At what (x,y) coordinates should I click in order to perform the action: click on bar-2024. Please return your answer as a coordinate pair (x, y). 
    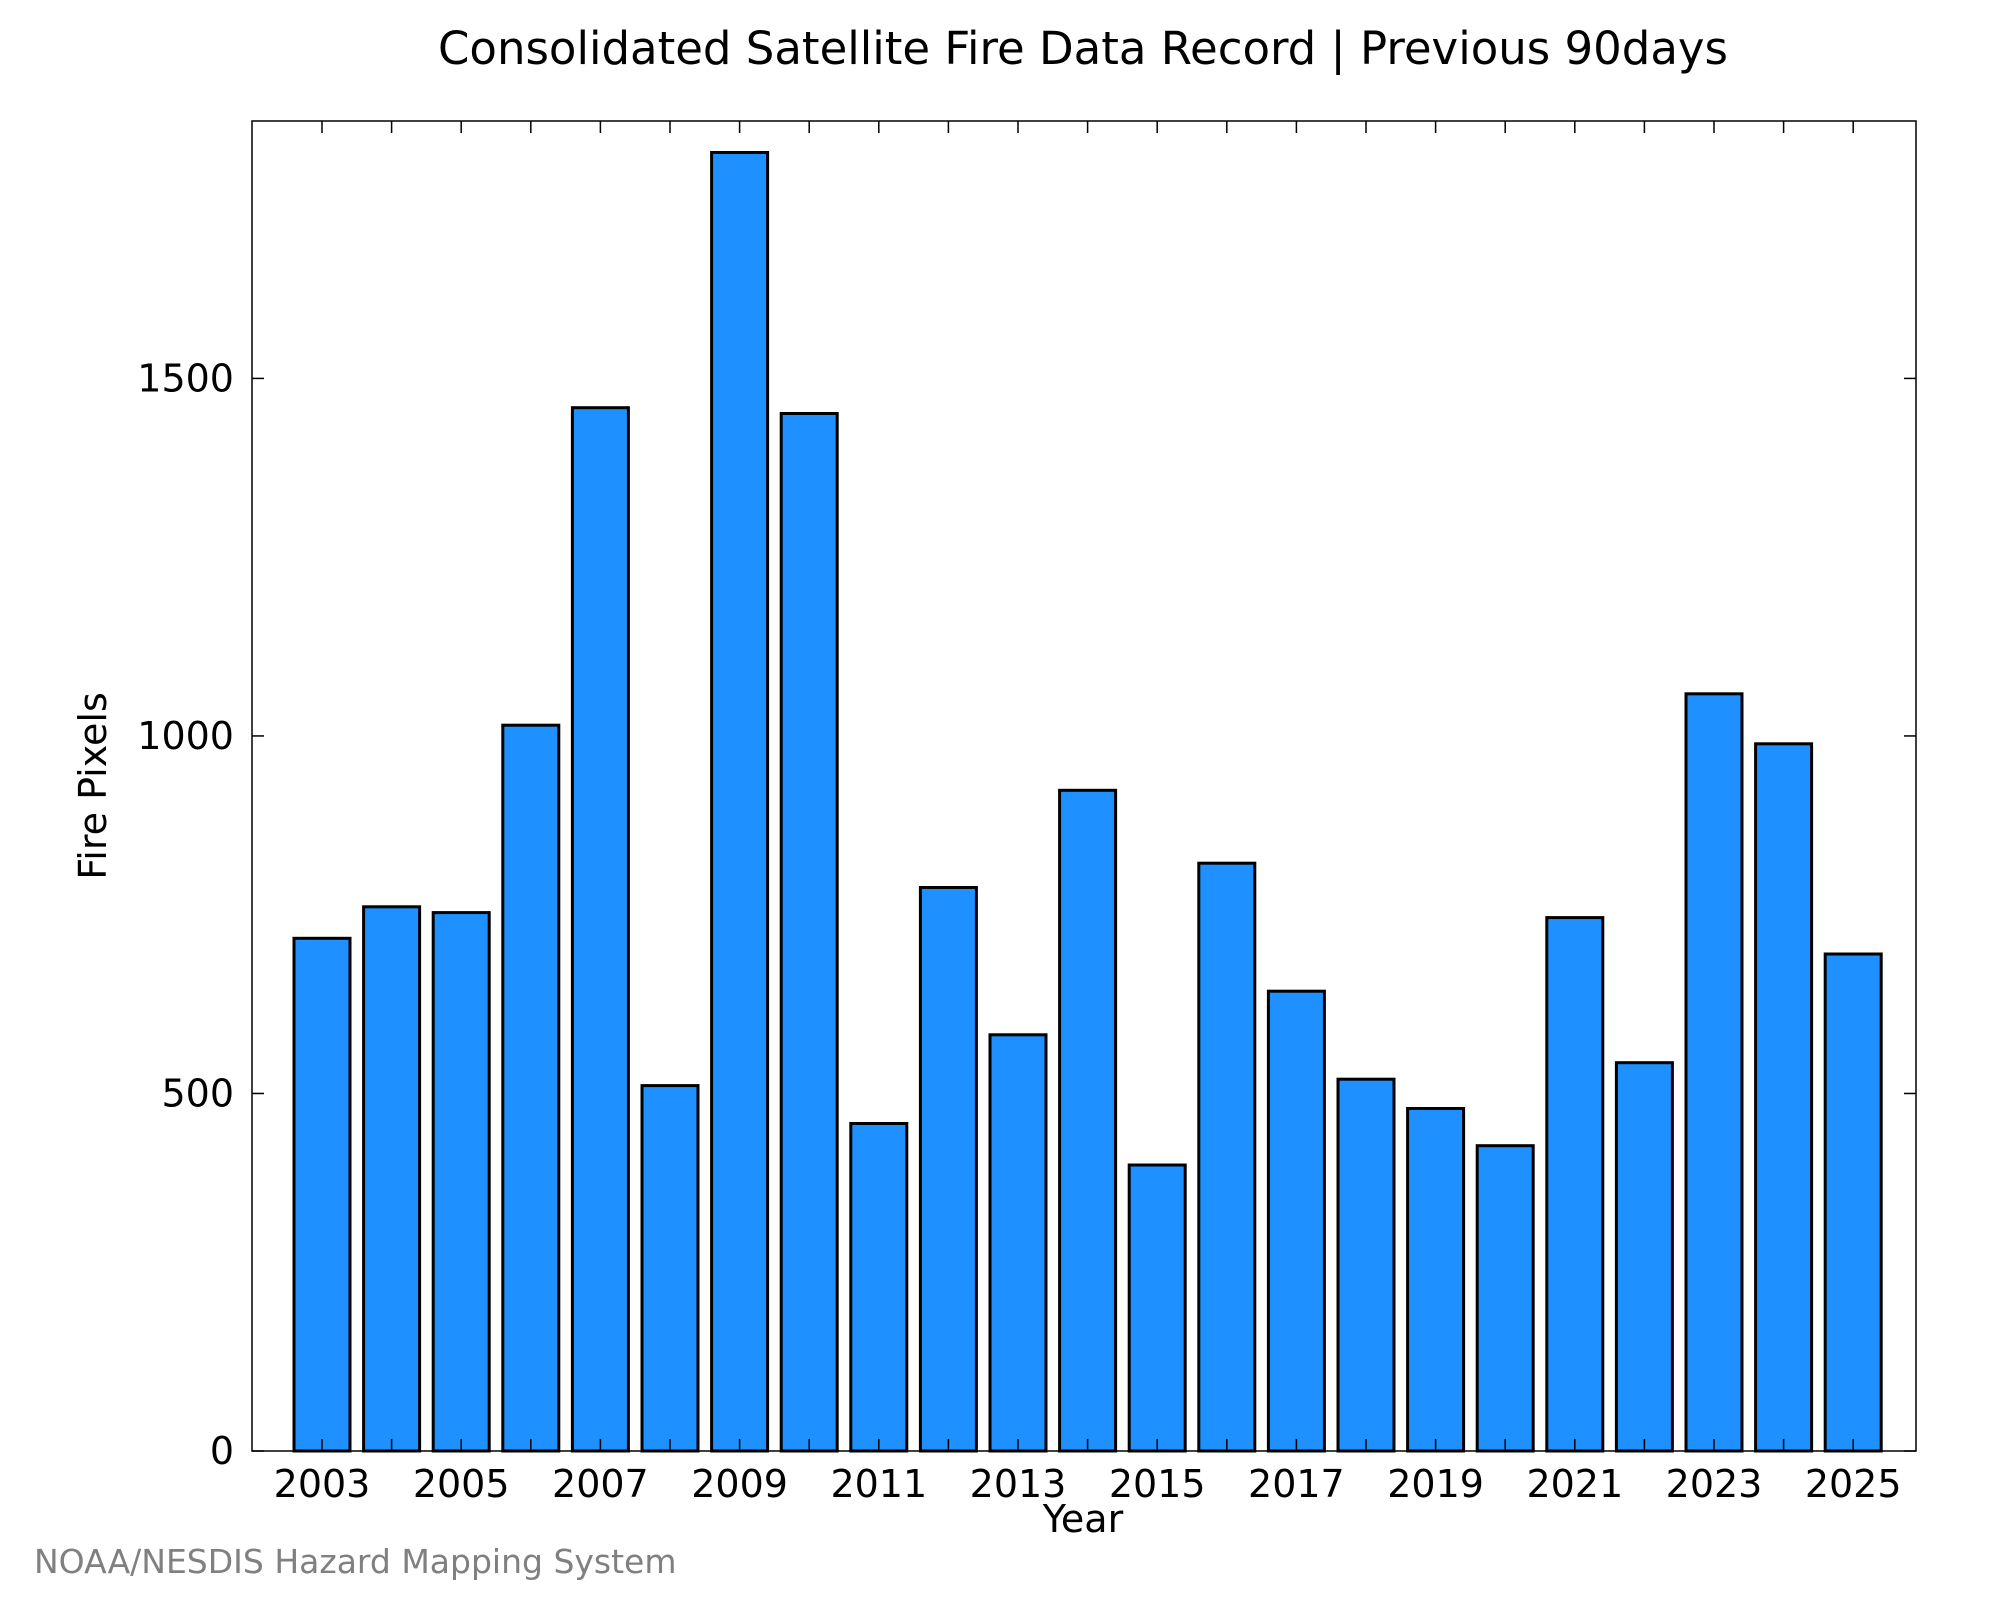
    Looking at the image, I should click on (1784, 1097).